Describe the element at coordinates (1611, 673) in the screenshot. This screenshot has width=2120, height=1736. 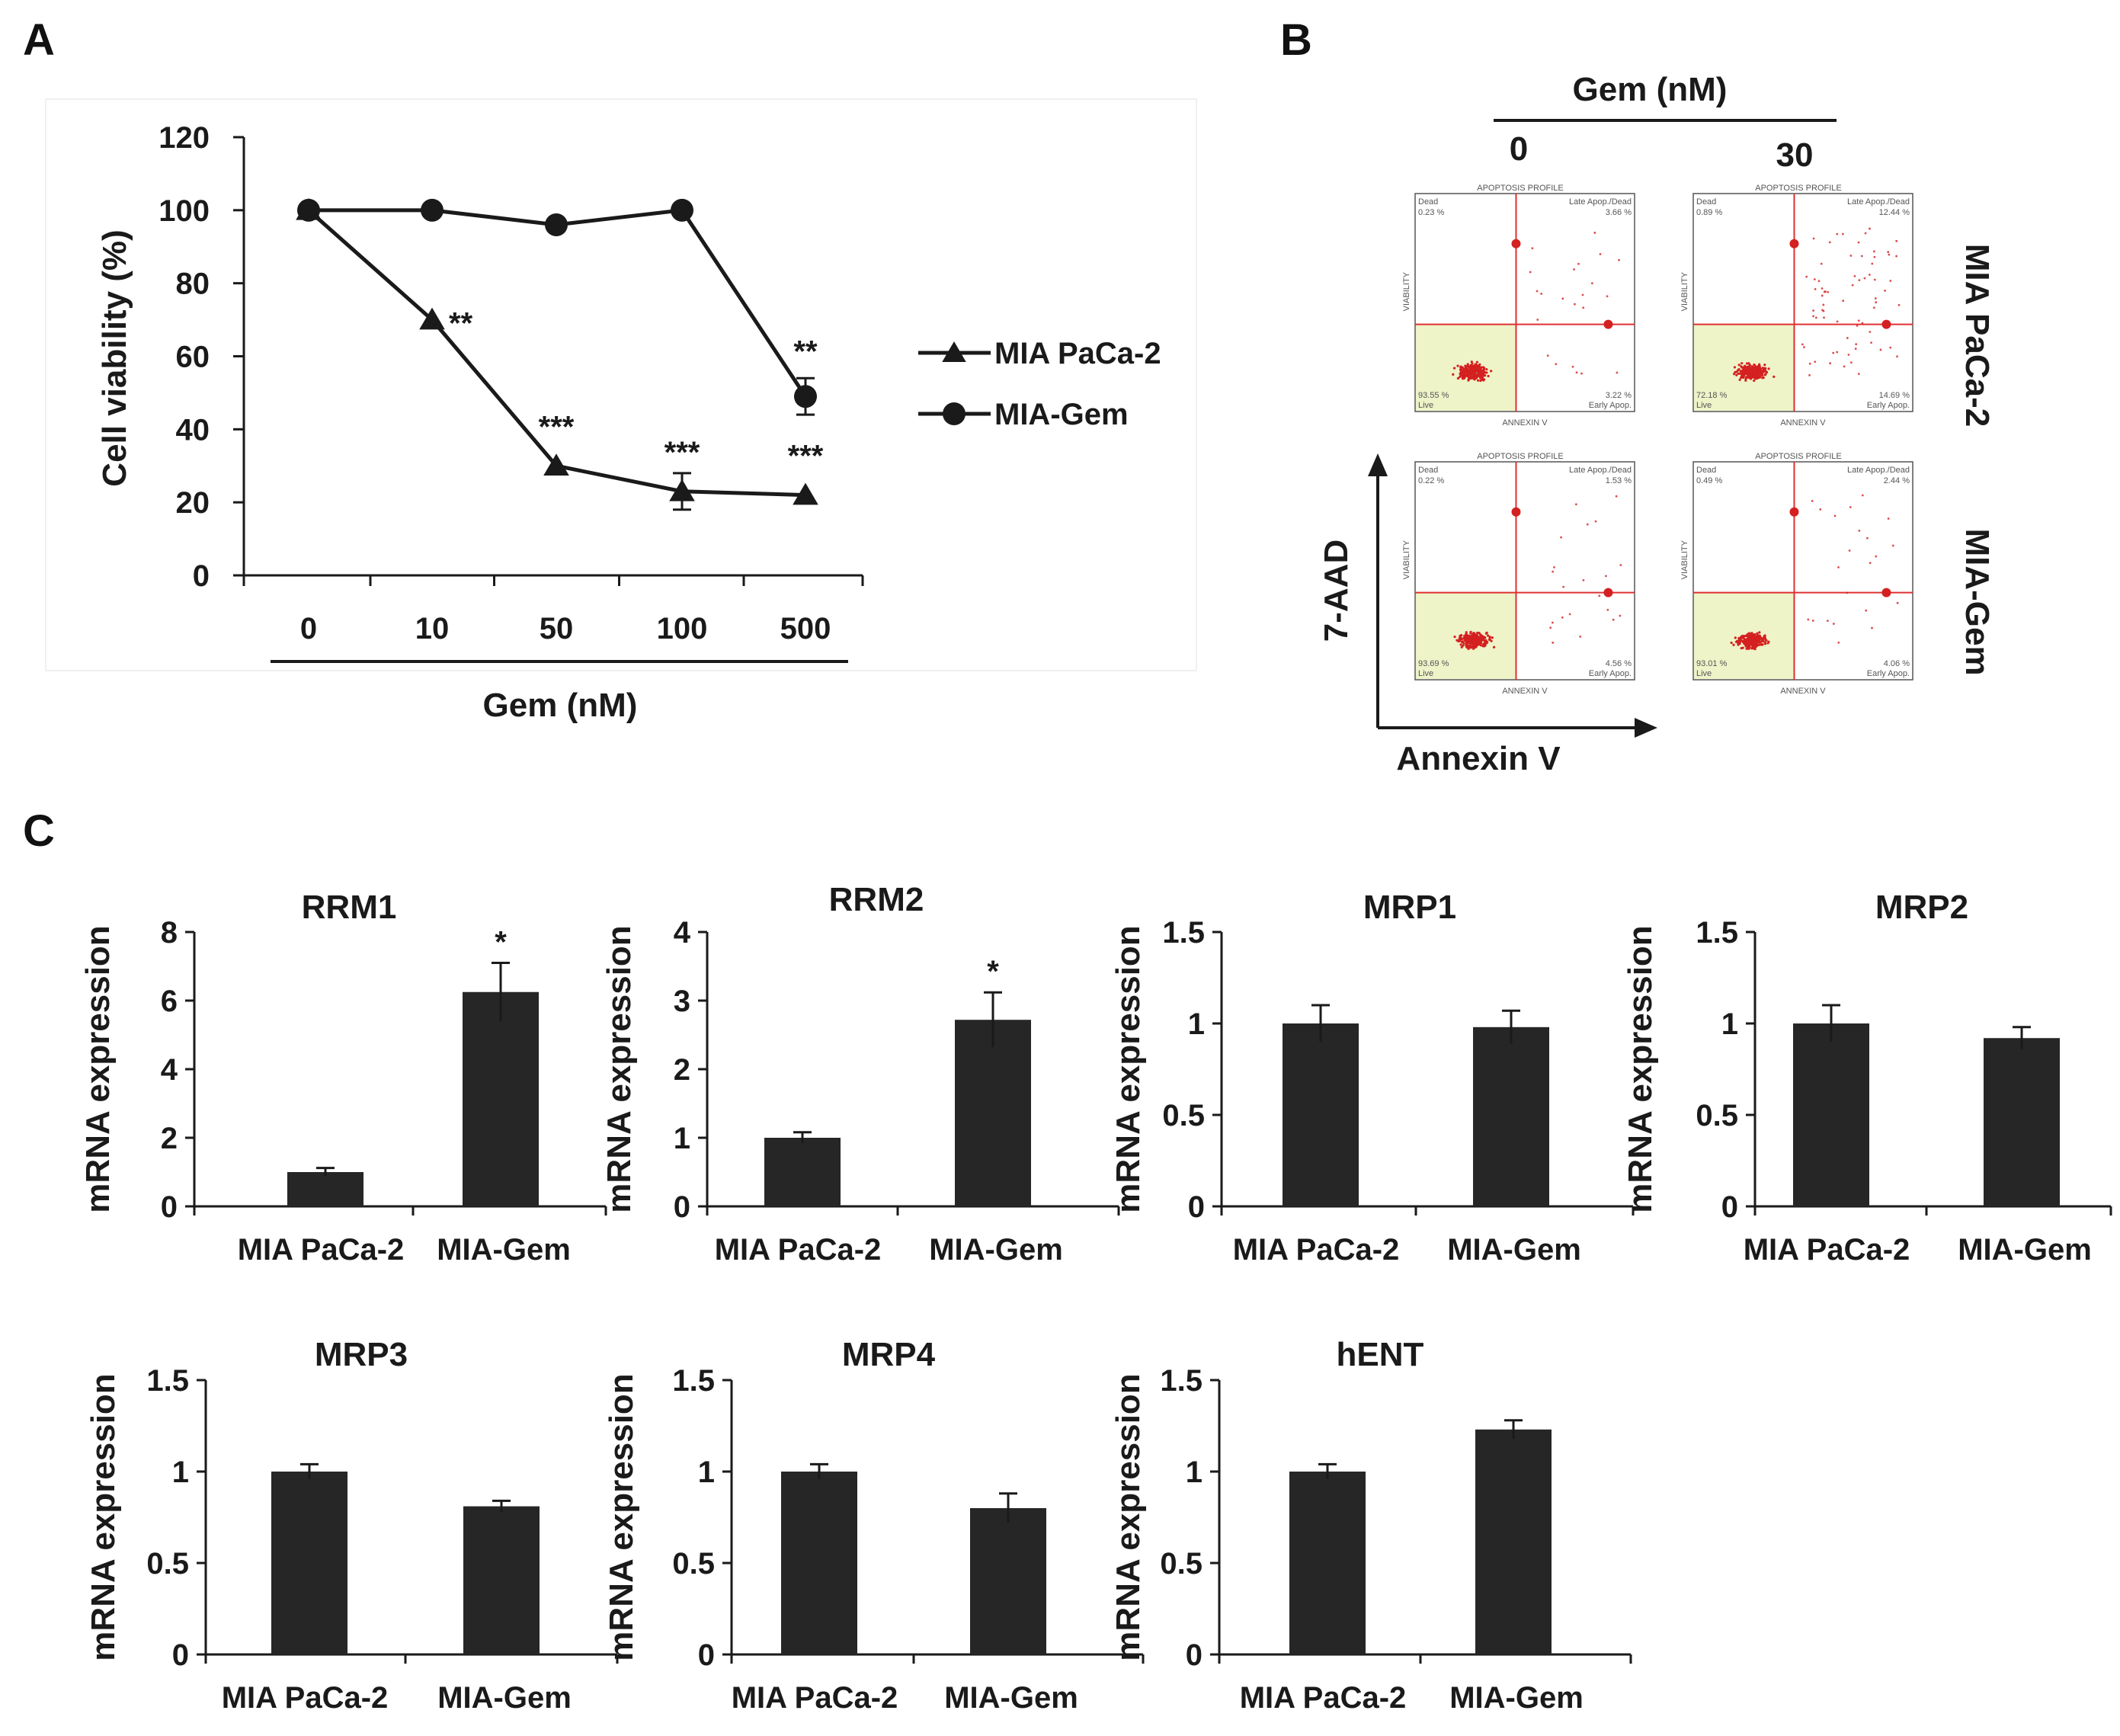
I see `quadrant-label-early: Early Apop.` at that location.